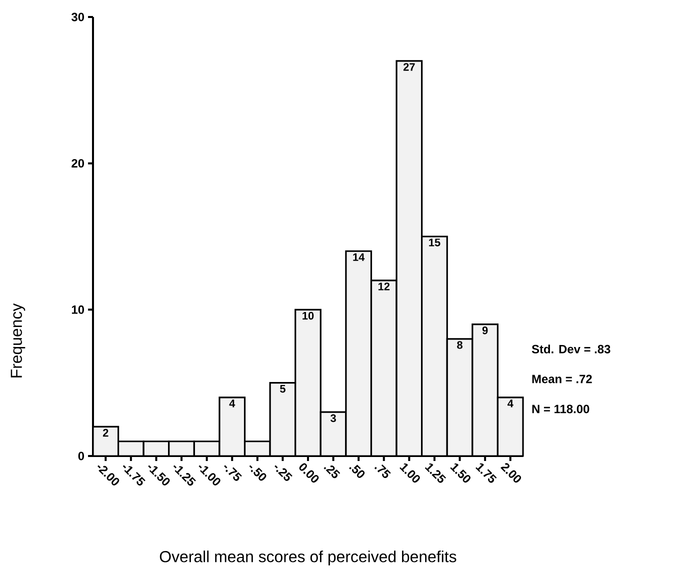  What do you see at coordinates (309, 473) in the screenshot?
I see `x-tick-label: 0.00` at bounding box center [309, 473].